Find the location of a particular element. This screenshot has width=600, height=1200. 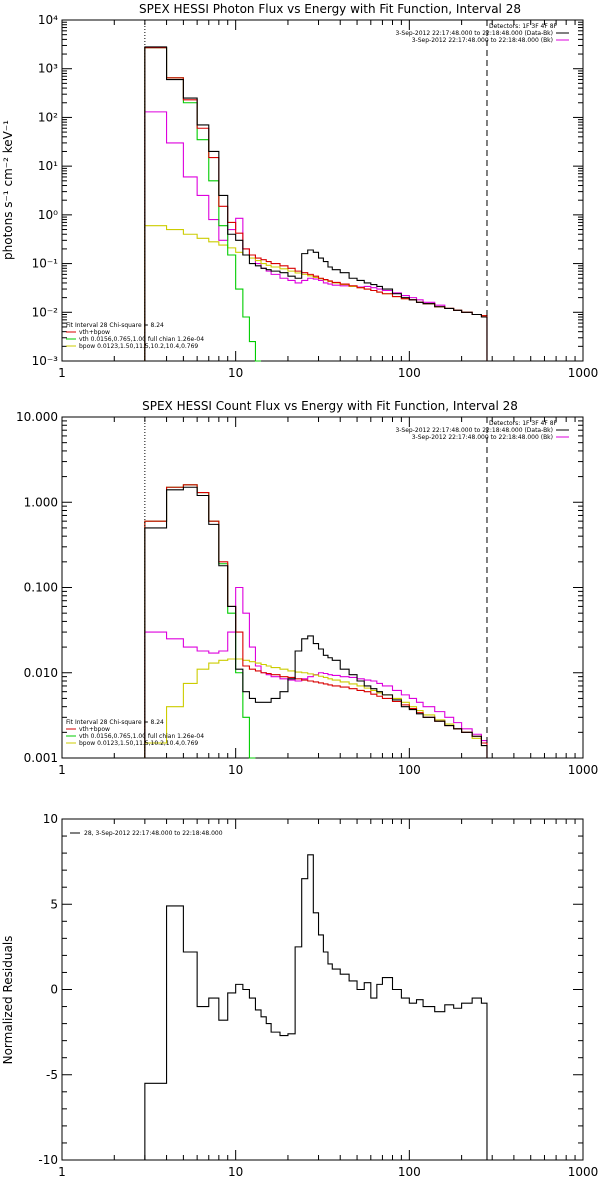

photon-flux-ylabel: photons s⁻¹ cm⁻² keV⁻¹ is located at coordinates (8, 190).